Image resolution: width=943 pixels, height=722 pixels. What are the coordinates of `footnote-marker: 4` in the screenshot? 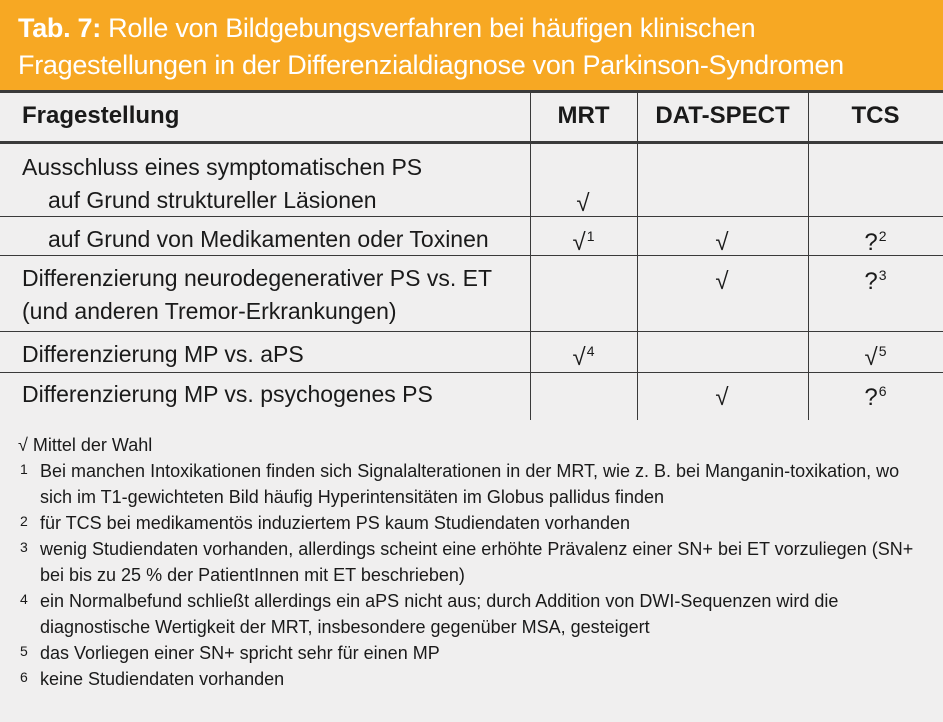 It's located at (24, 599).